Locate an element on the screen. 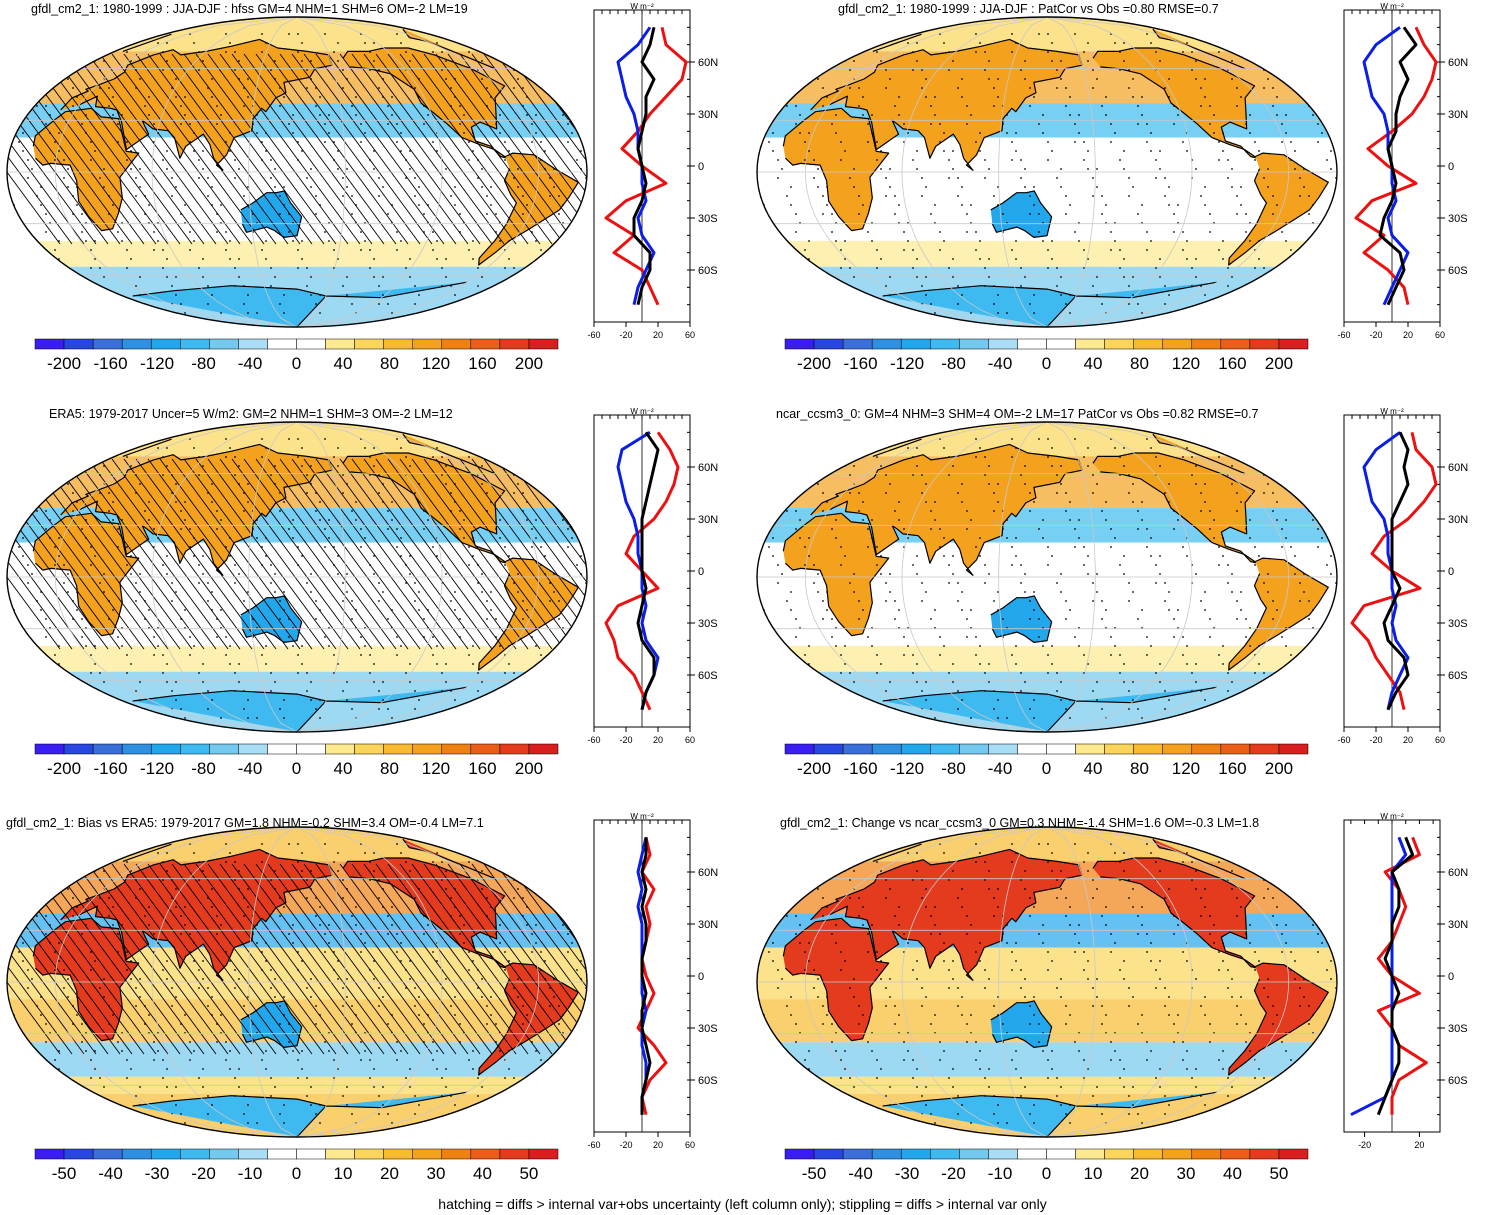  colorbar-tick-label: 30 is located at coordinates (1186, 1173).